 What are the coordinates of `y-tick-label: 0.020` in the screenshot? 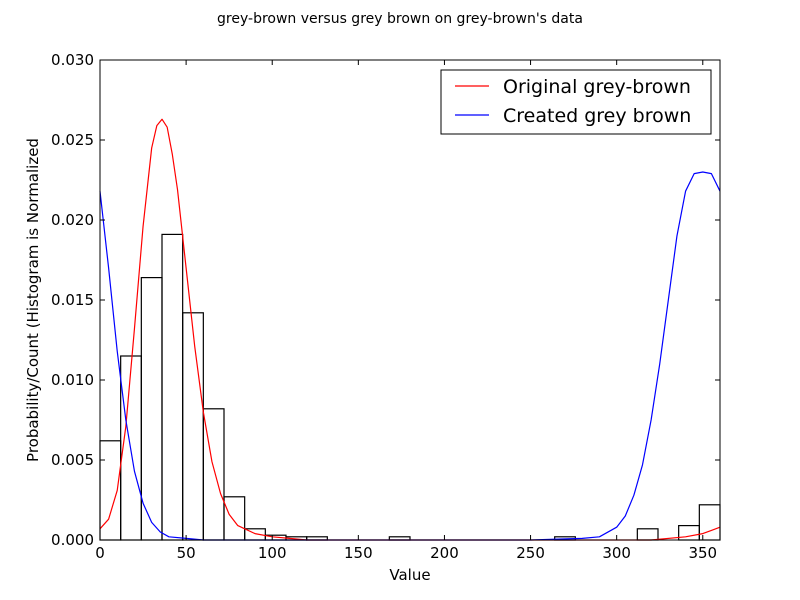 It's located at (72, 220).